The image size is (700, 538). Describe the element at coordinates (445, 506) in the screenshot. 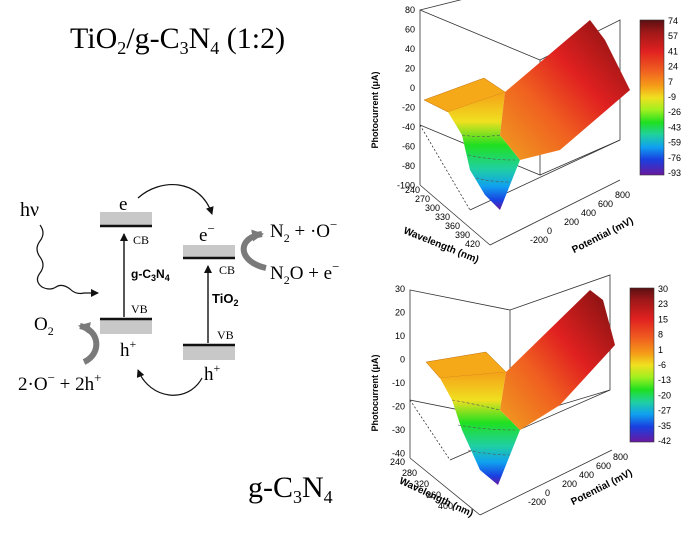

I see `x-tick-label: 400` at that location.